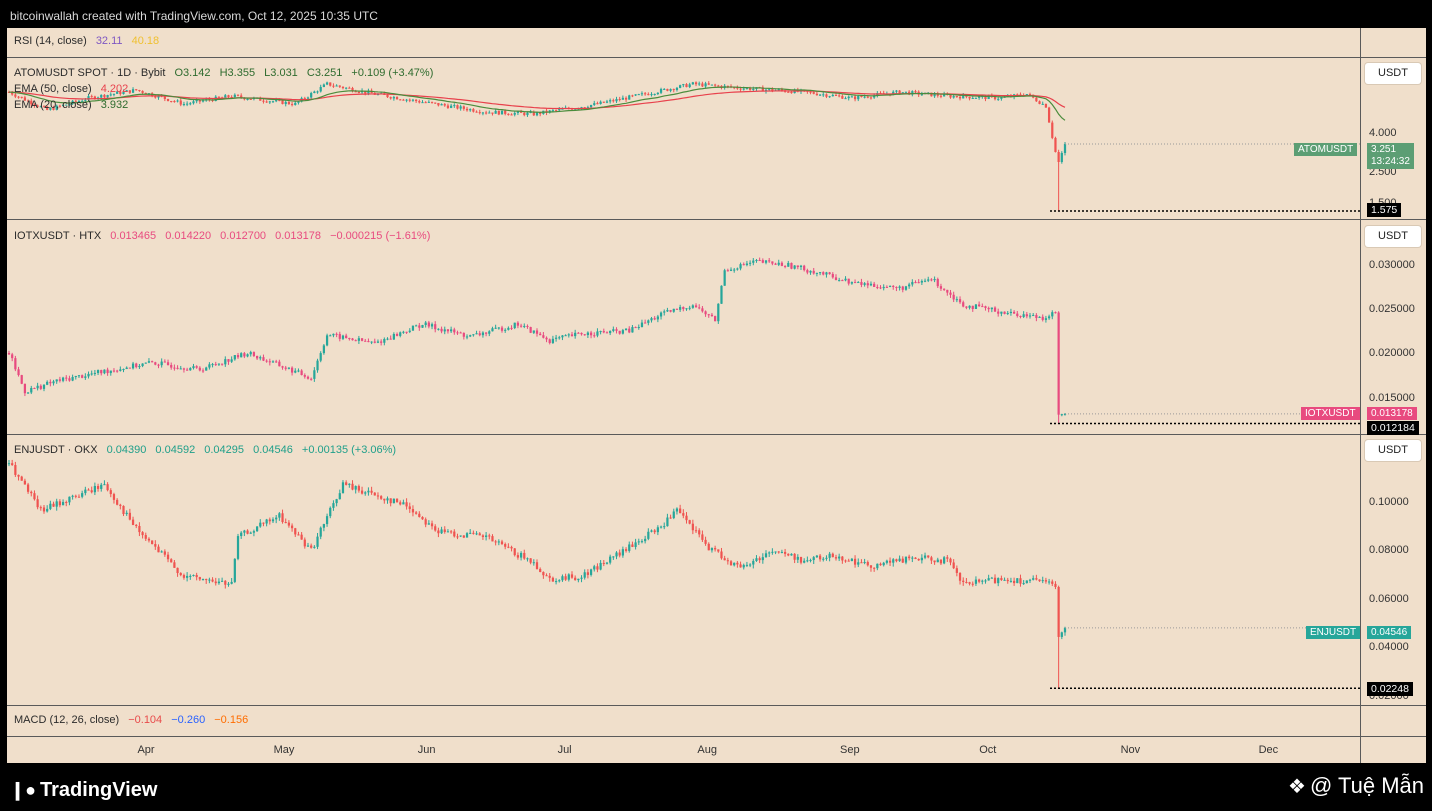  What do you see at coordinates (231, 720) in the screenshot?
I see `macd-value-3: −0.156` at bounding box center [231, 720].